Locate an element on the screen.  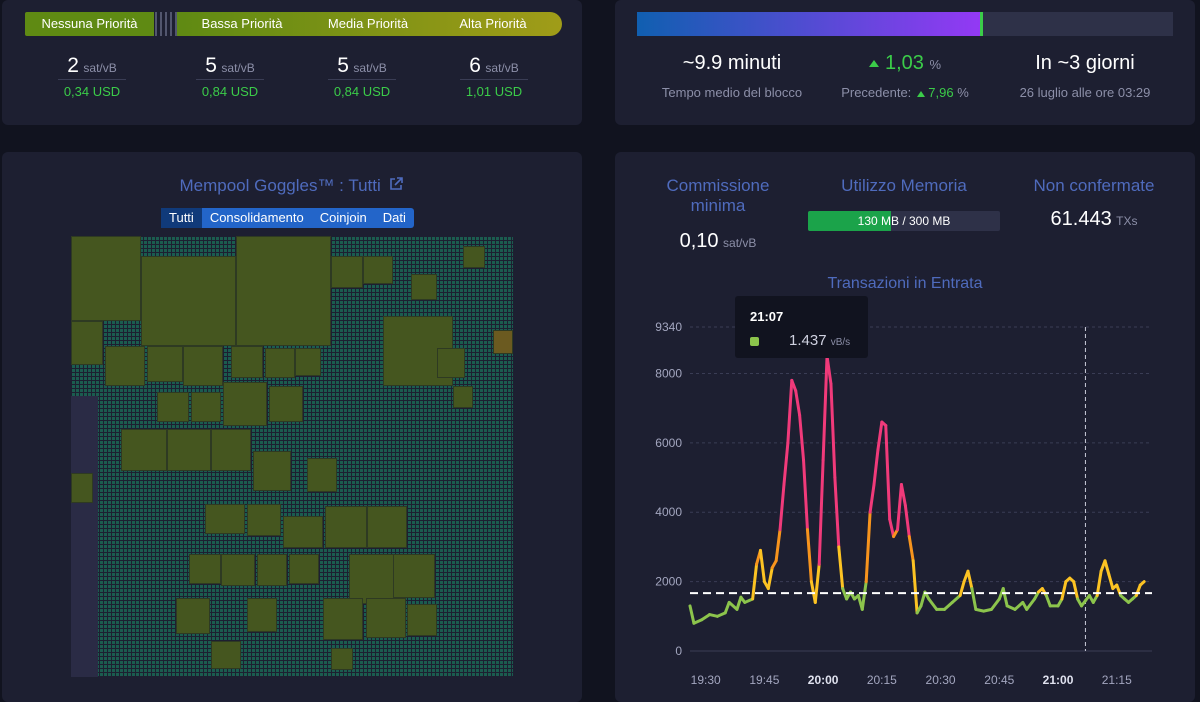
external-link-icon is located at coordinates (396, 184).